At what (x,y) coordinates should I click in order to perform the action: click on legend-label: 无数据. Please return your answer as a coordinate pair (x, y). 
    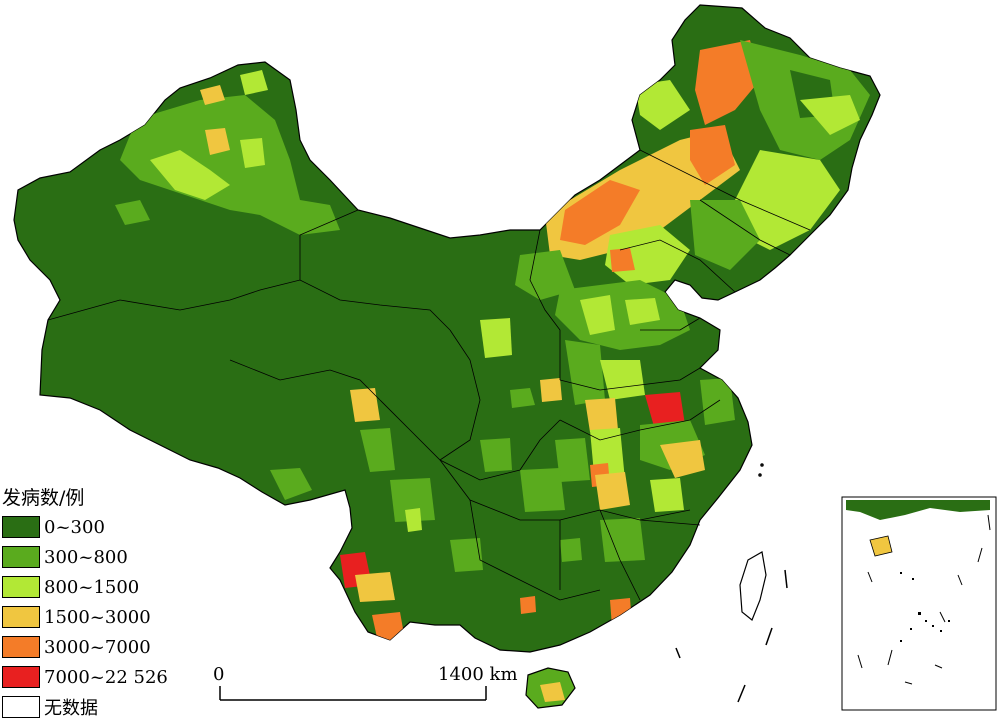
    Looking at the image, I should click on (71, 708).